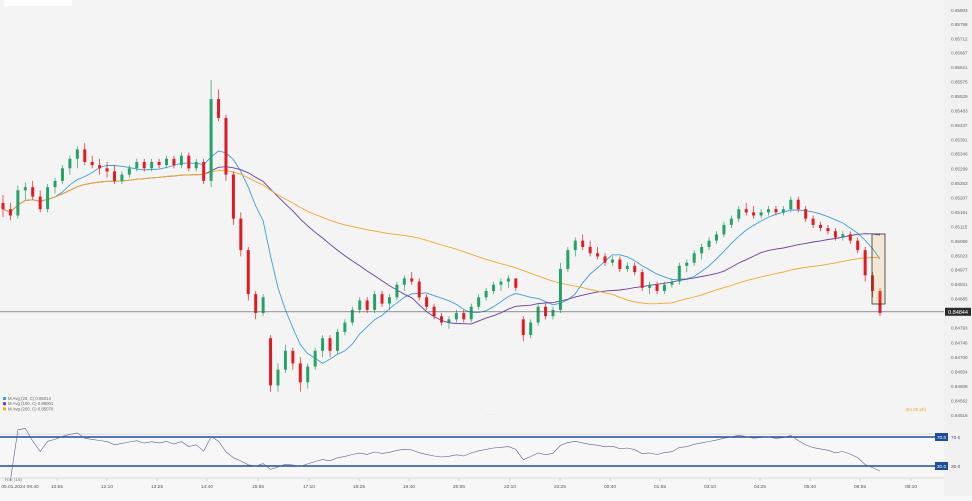  Describe the element at coordinates (959, 371) in the screenshot. I see `y-tick-label: 0.84654` at that location.